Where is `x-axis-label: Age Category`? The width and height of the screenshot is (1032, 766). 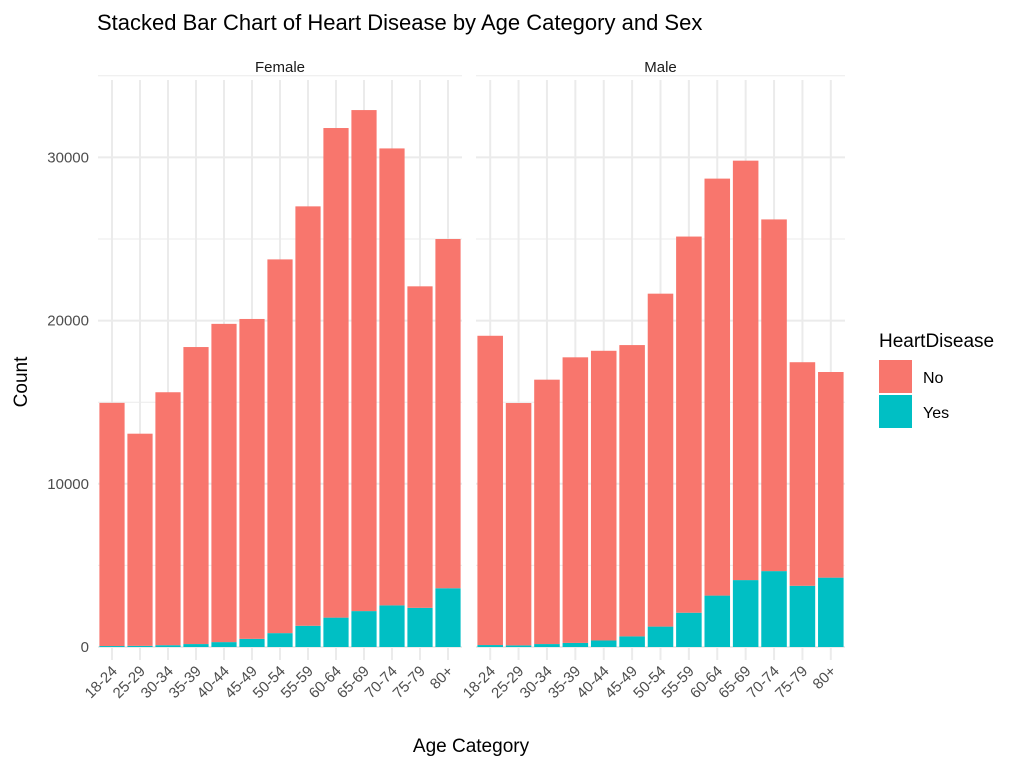
x-axis-label: Age Category is located at coordinates (471, 746).